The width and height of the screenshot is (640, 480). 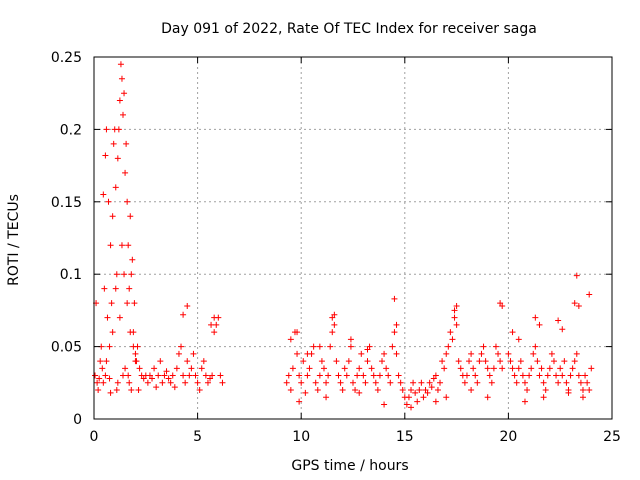 I want to click on y-tick-label: 0.25, so click(x=66, y=58).